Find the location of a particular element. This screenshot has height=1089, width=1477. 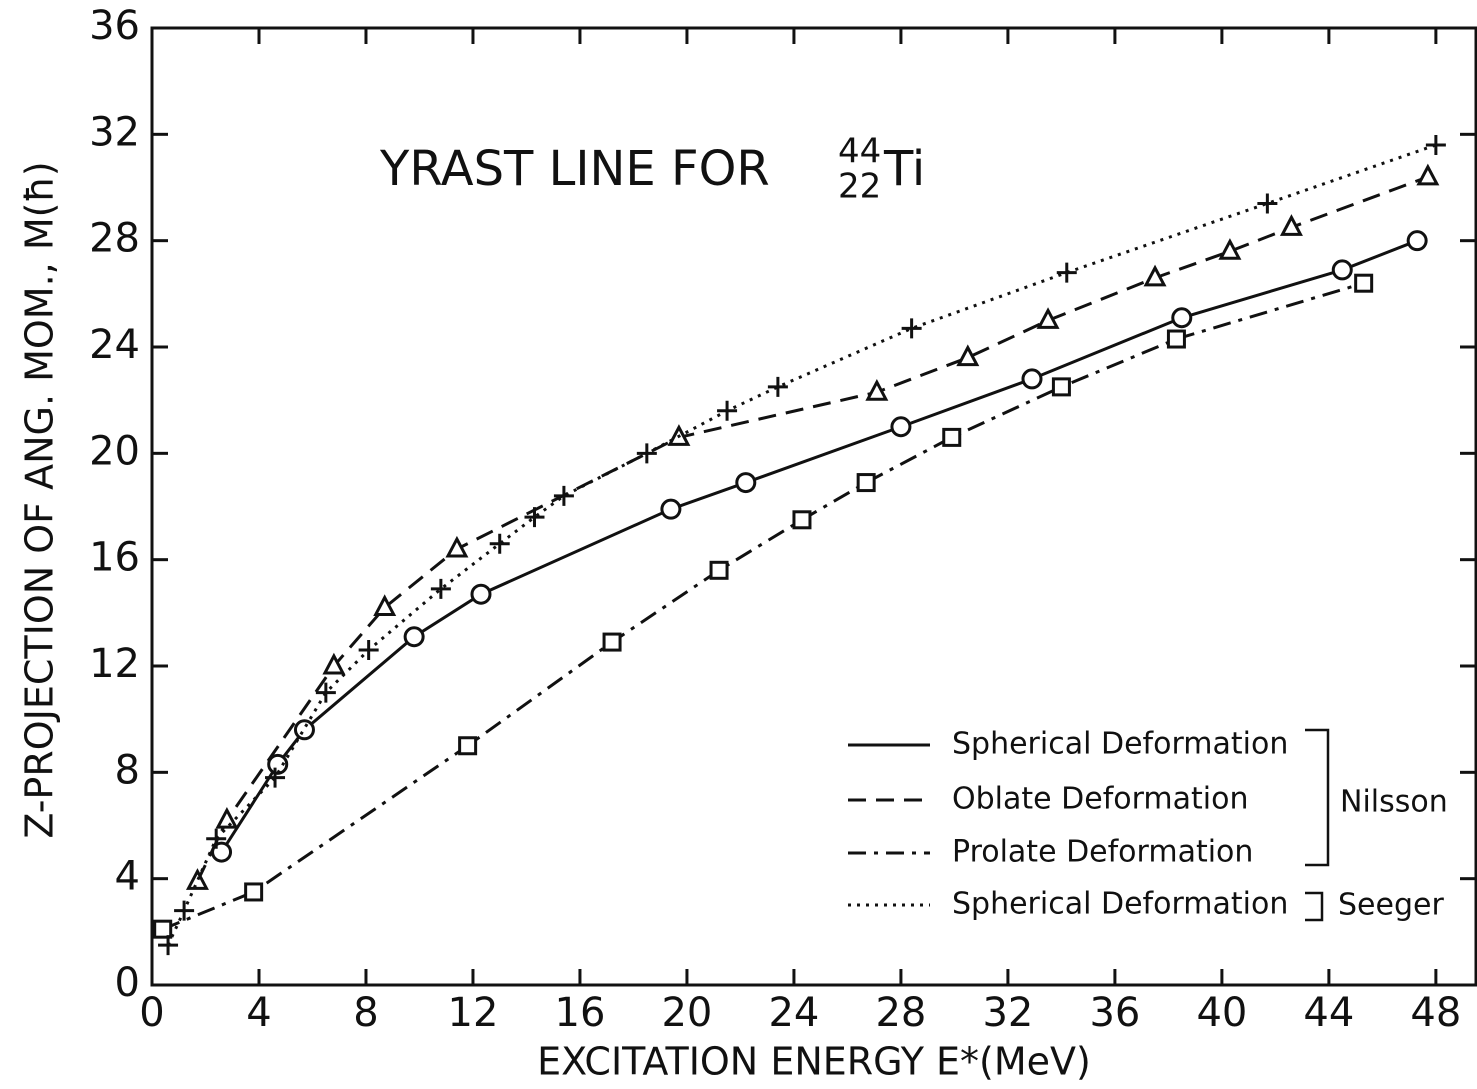

x-tick-label: 0 is located at coordinates (151, 1013).